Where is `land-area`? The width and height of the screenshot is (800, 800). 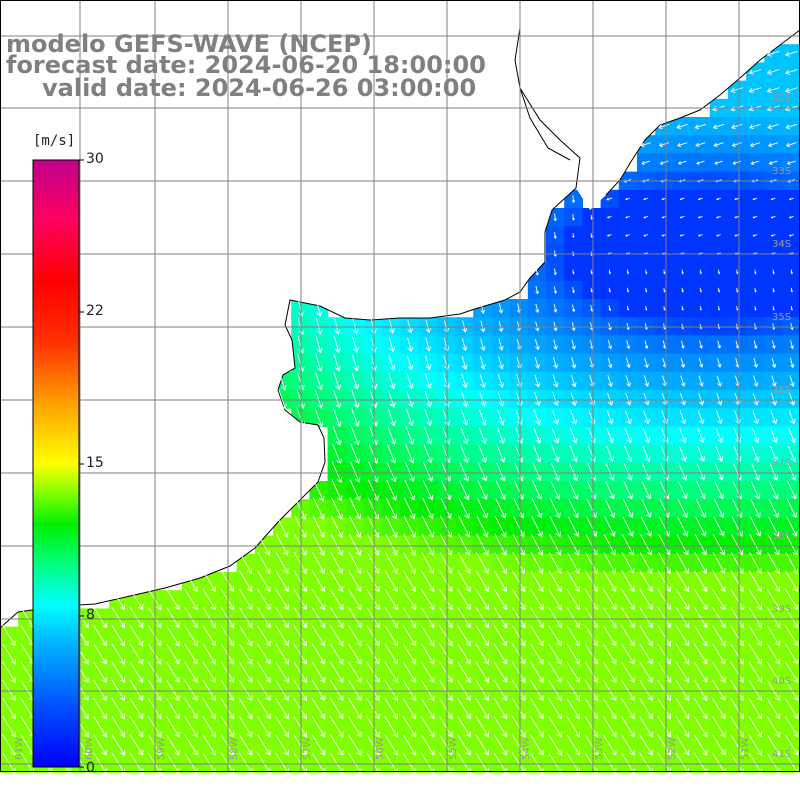 land-area is located at coordinates (657, 105).